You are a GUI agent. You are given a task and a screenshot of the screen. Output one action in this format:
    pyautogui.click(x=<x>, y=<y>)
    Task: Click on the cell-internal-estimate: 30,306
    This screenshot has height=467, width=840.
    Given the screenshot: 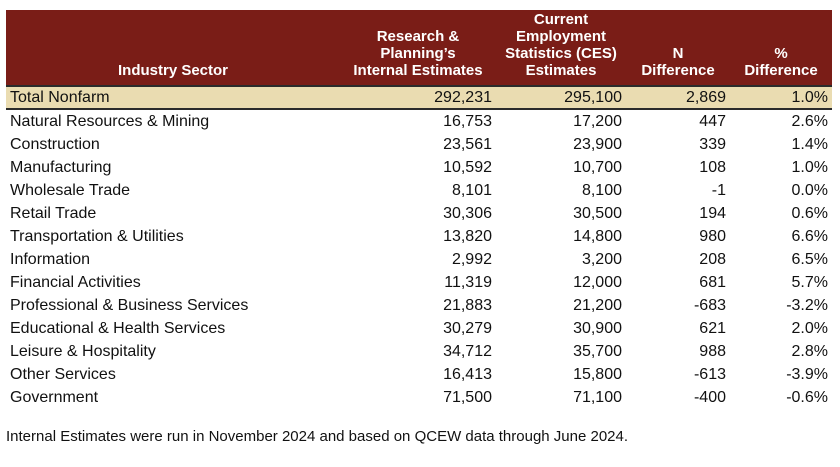 What is the action you would take?
    pyautogui.click(x=467, y=213)
    